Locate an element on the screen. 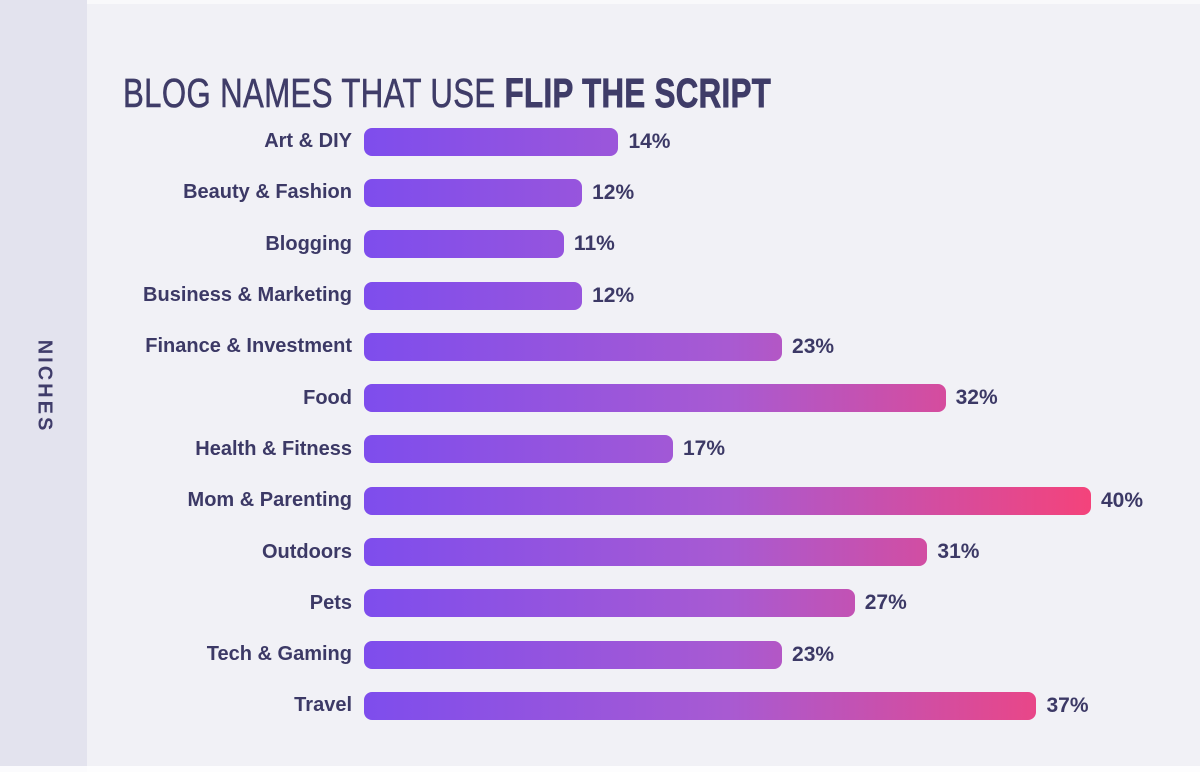 The image size is (1200, 772). bar-value: 32% is located at coordinates (976, 398).